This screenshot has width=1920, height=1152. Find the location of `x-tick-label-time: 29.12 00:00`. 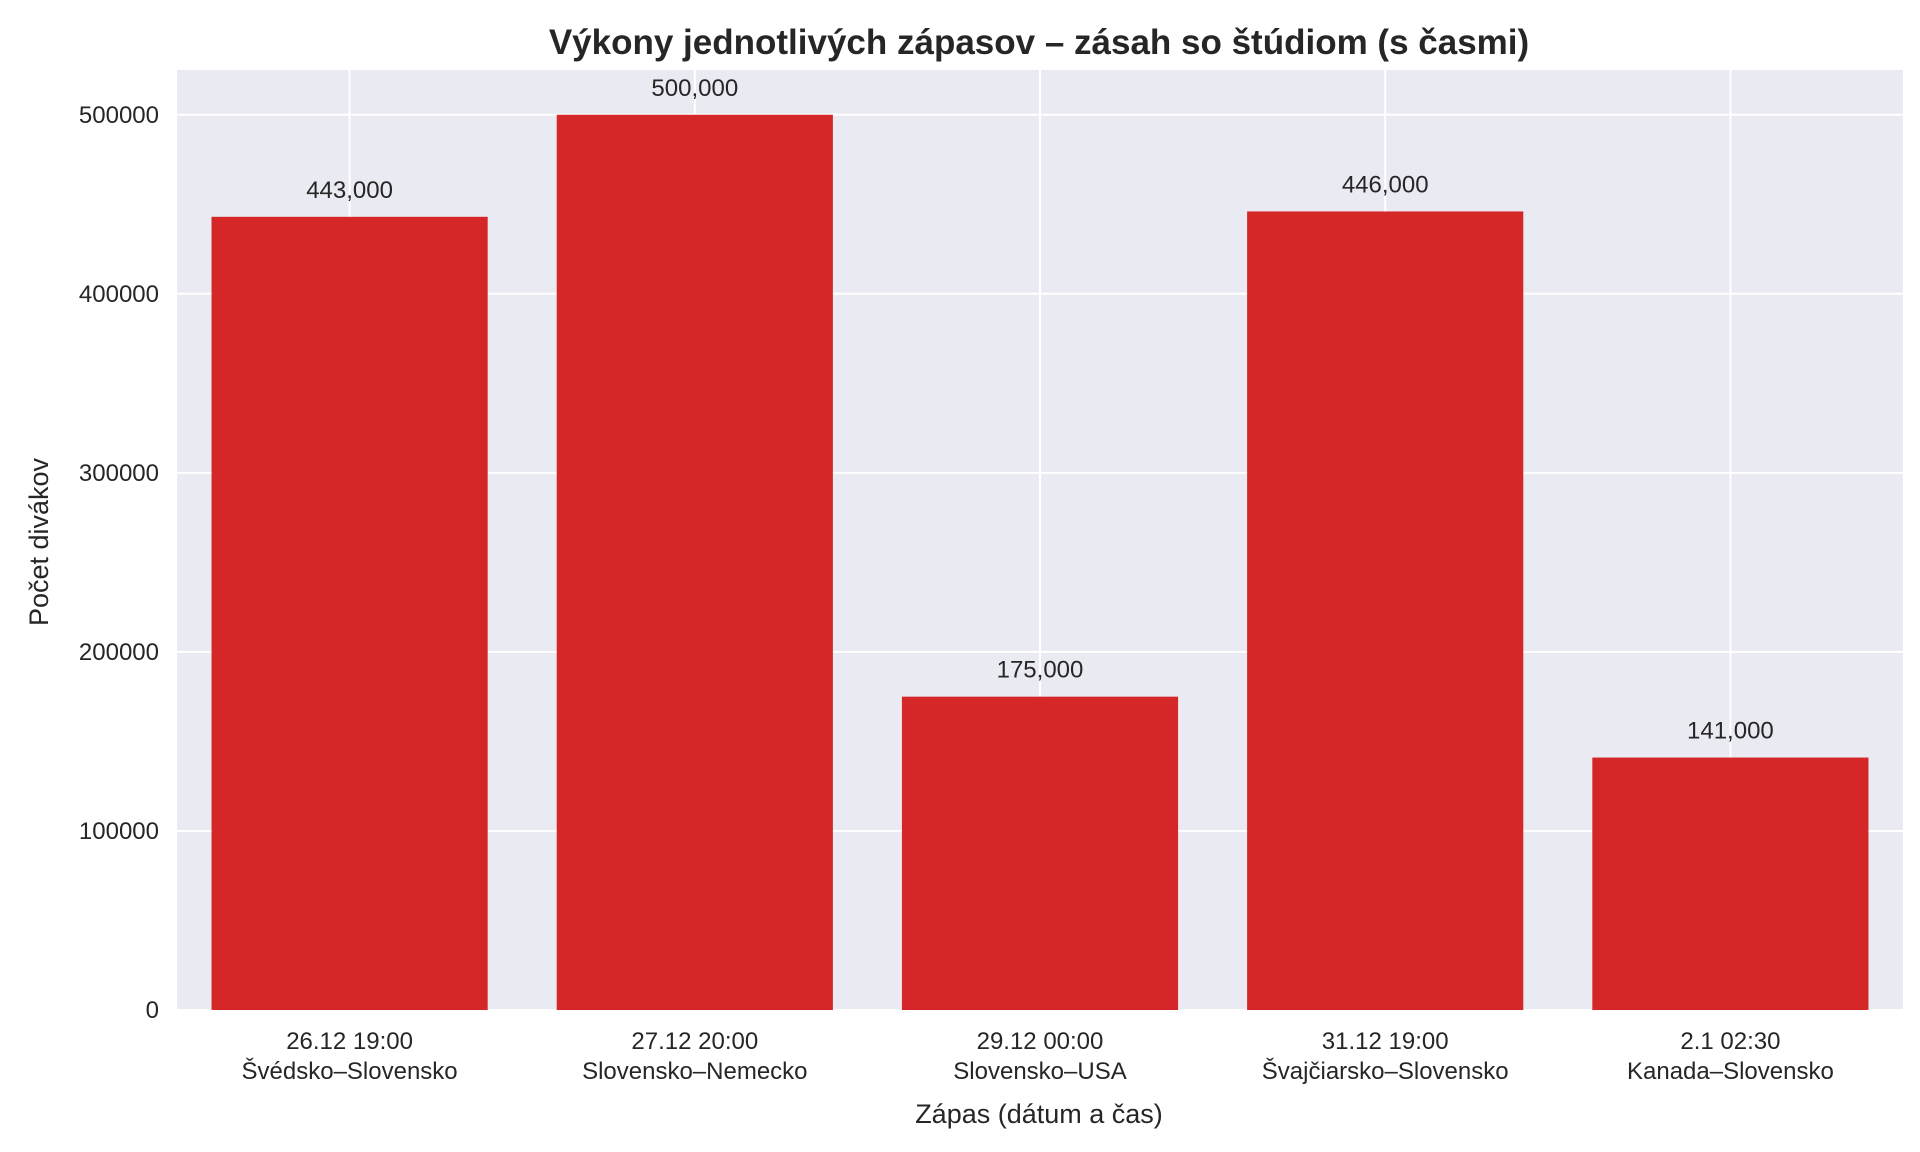

x-tick-label-time: 29.12 00:00 is located at coordinates (1040, 1041).